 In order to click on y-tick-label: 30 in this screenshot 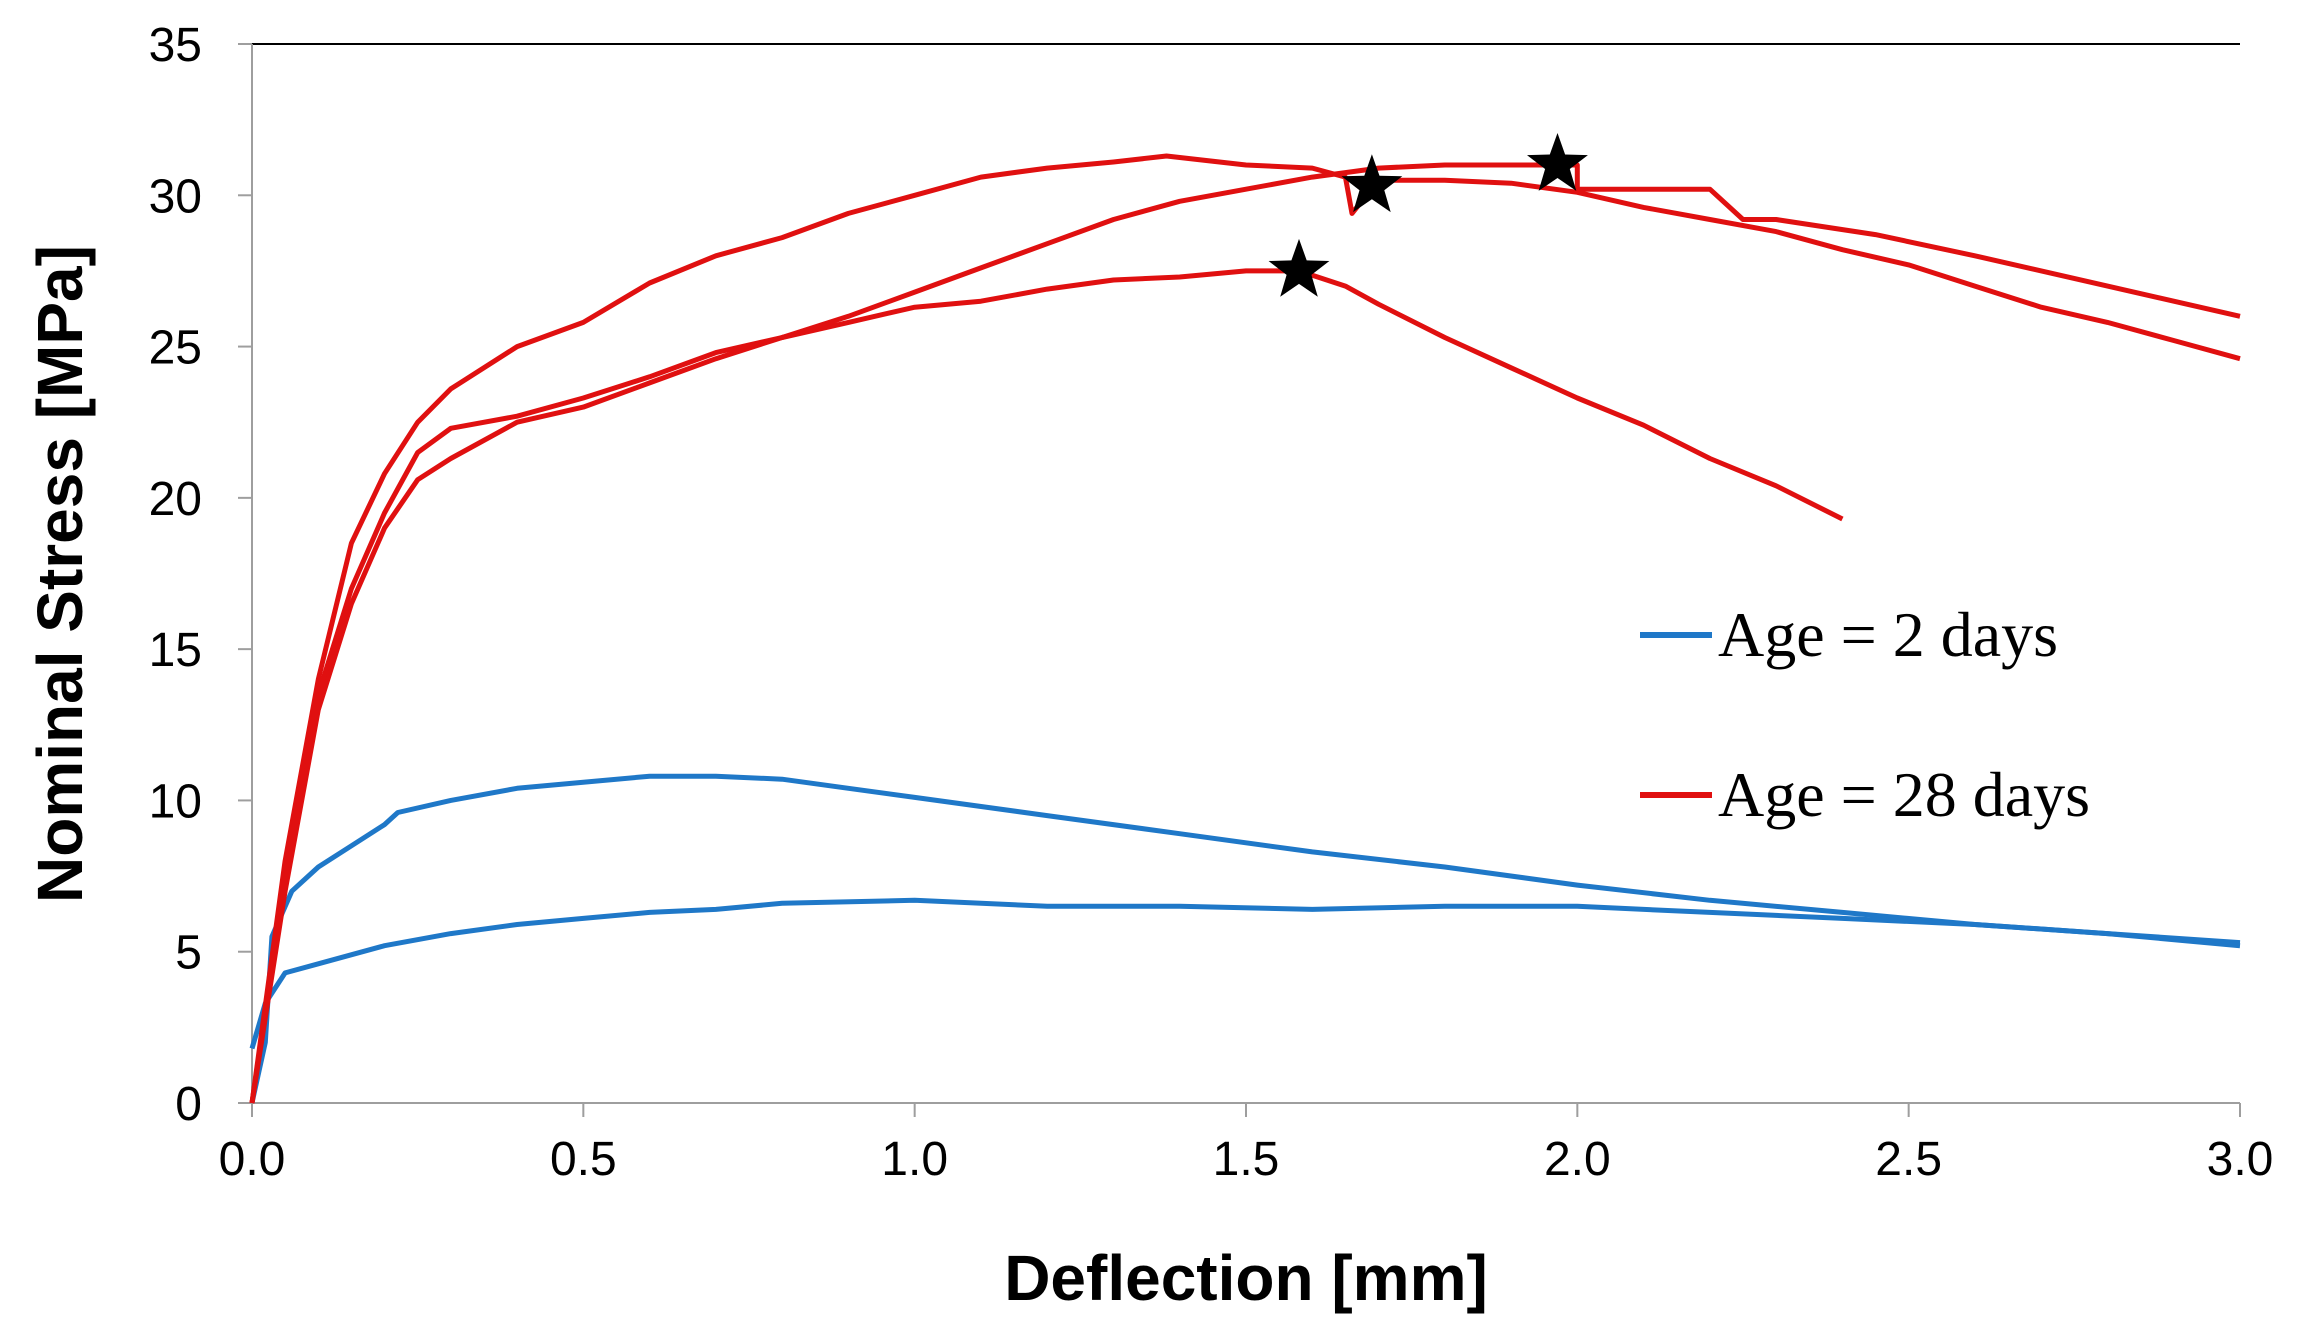, I will do `click(175, 196)`.